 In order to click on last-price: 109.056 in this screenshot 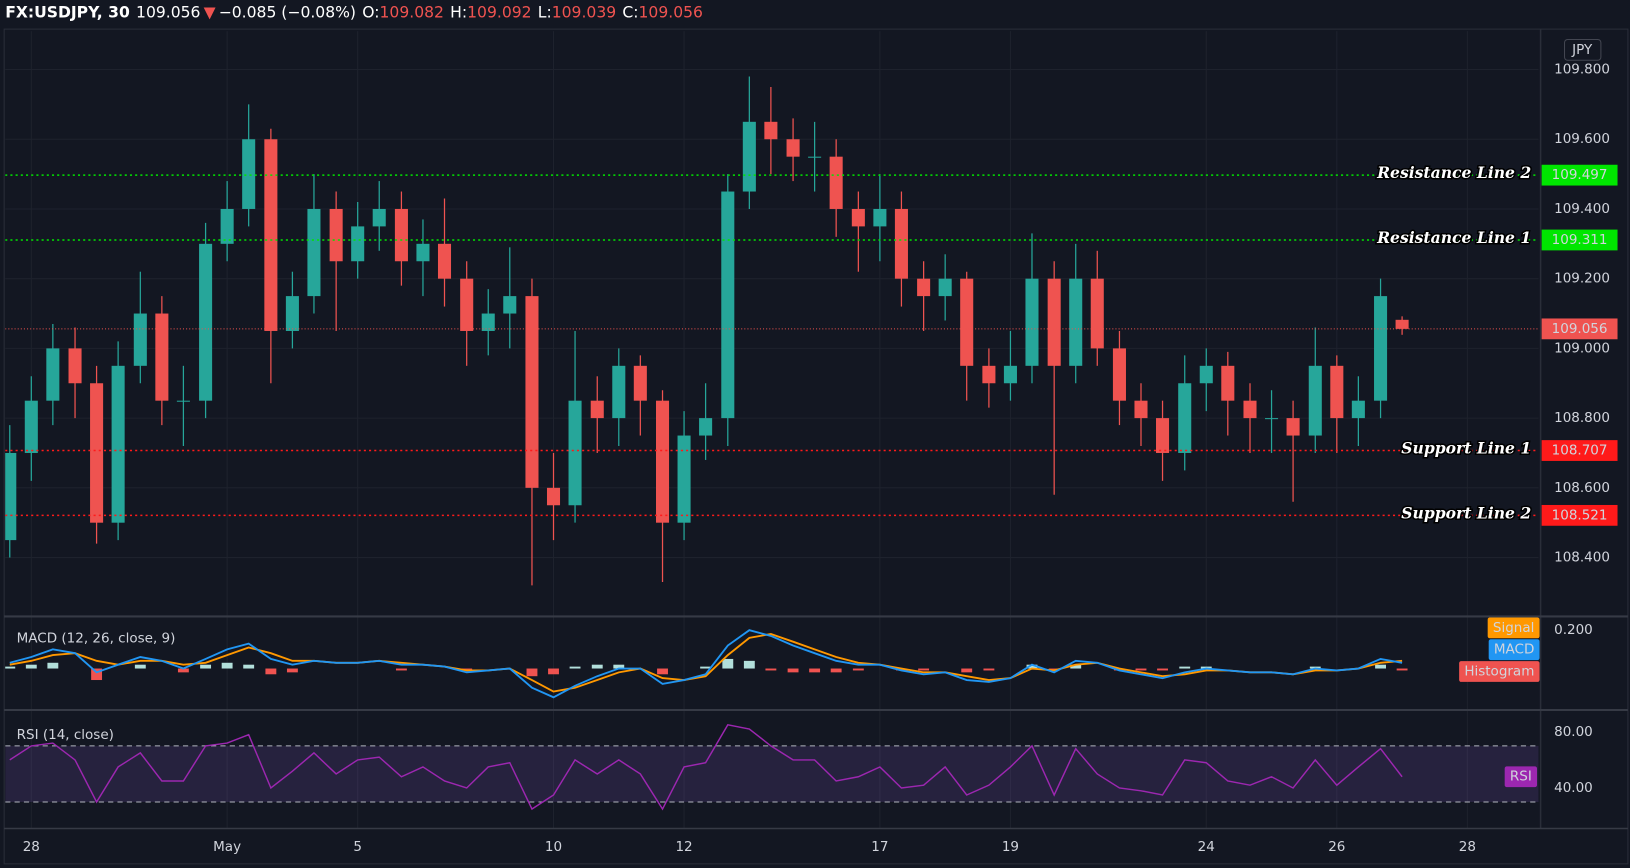, I will do `click(168, 12)`.